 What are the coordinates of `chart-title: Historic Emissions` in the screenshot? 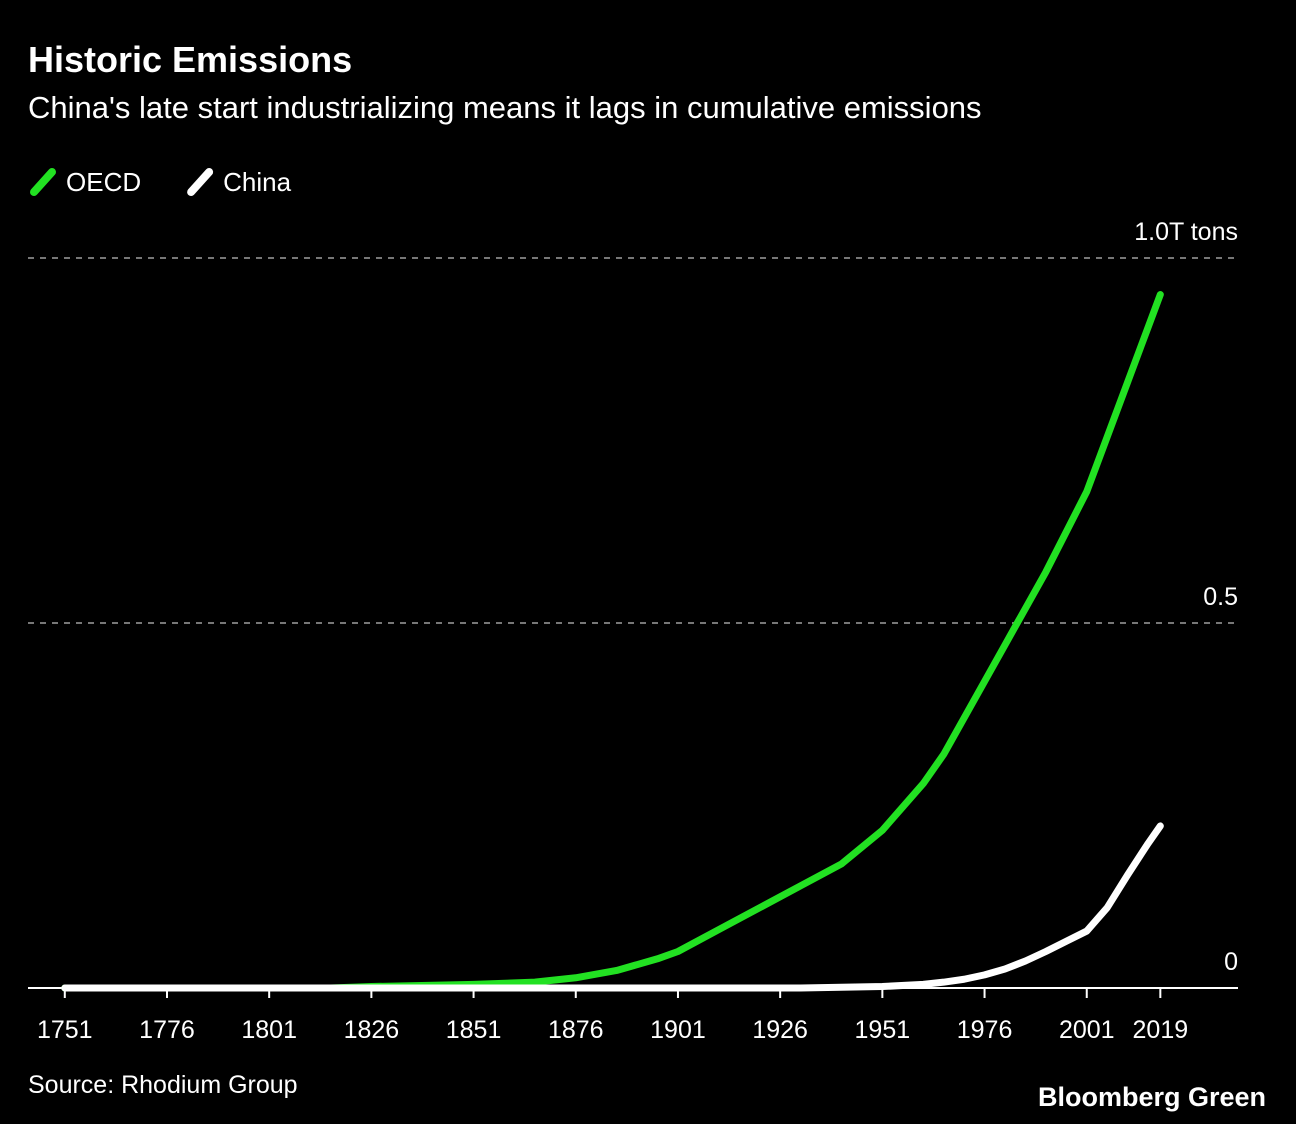 It's located at (190, 59).